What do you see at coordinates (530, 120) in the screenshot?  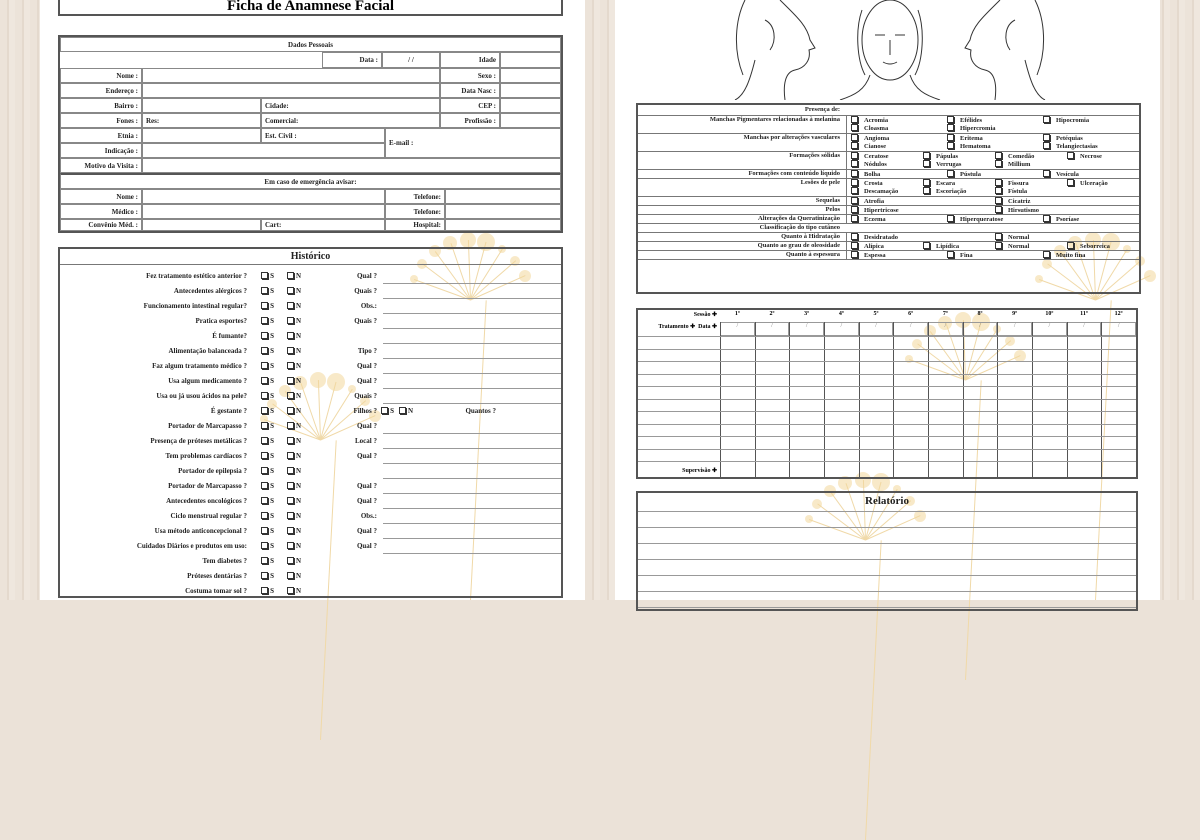 I see `profession-field` at bounding box center [530, 120].